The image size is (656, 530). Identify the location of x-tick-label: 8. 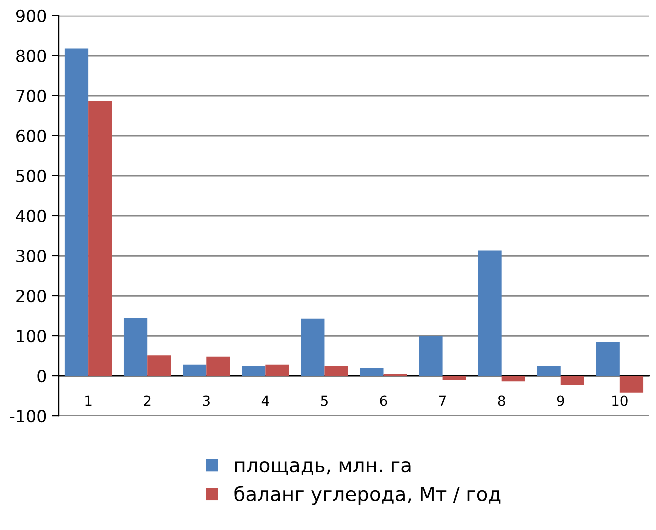
(502, 401).